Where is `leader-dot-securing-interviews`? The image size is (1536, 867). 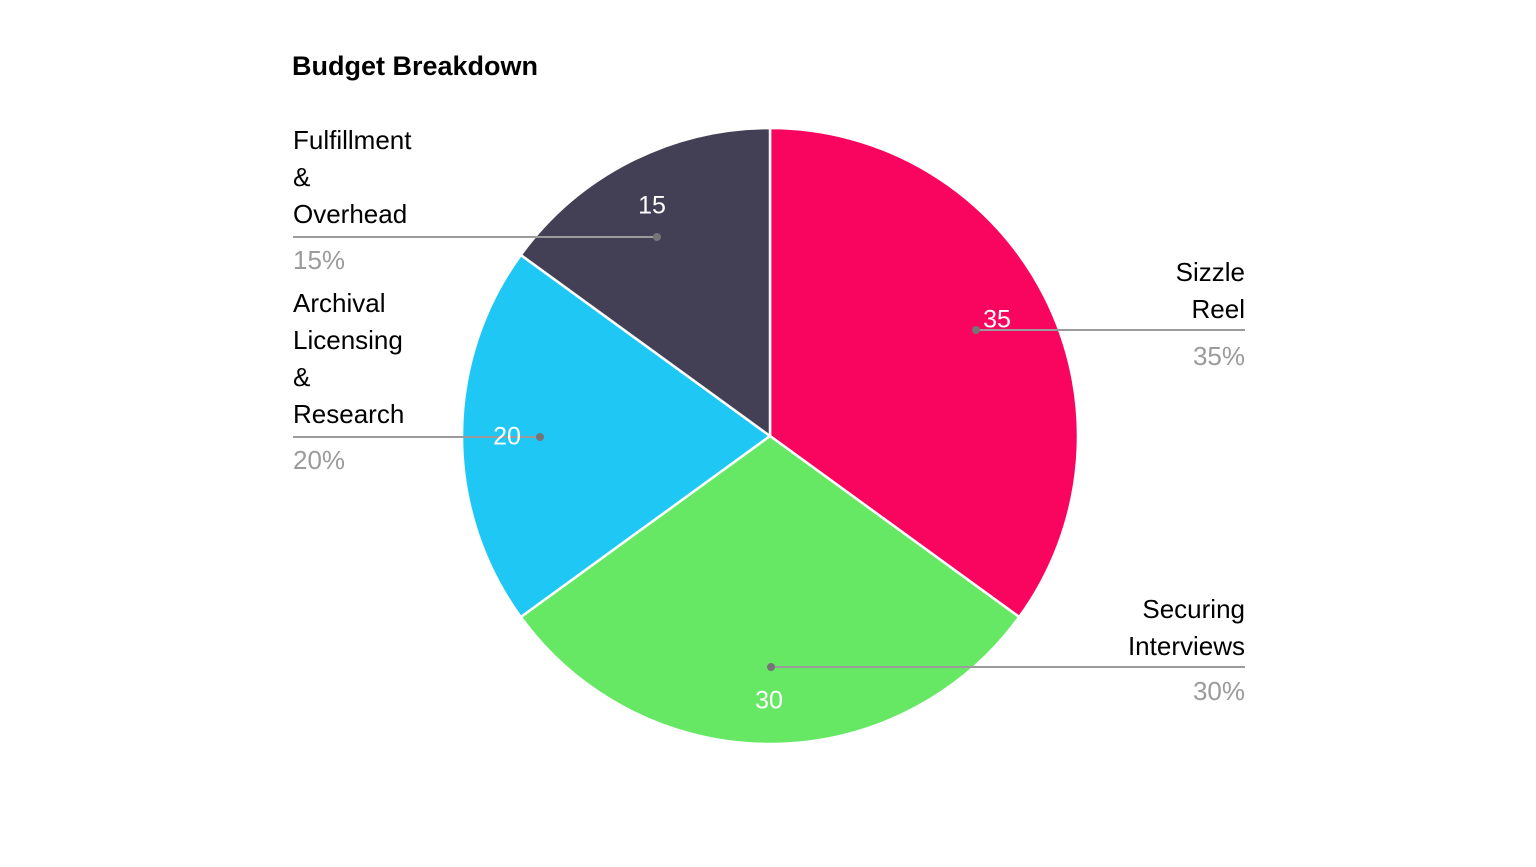 leader-dot-securing-interviews is located at coordinates (771, 667).